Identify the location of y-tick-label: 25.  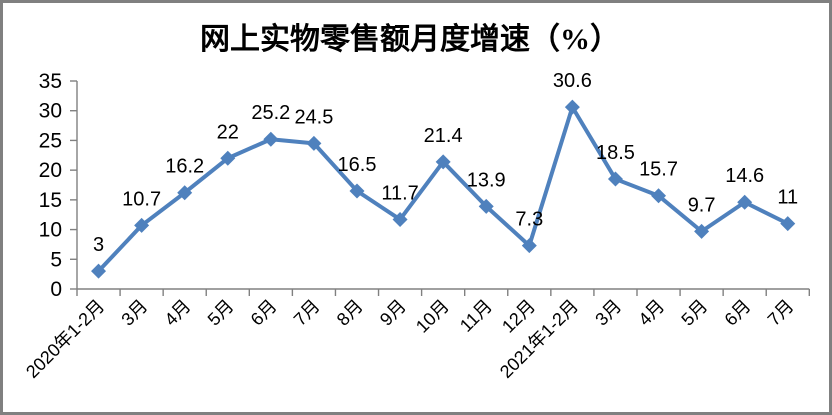
(50, 140).